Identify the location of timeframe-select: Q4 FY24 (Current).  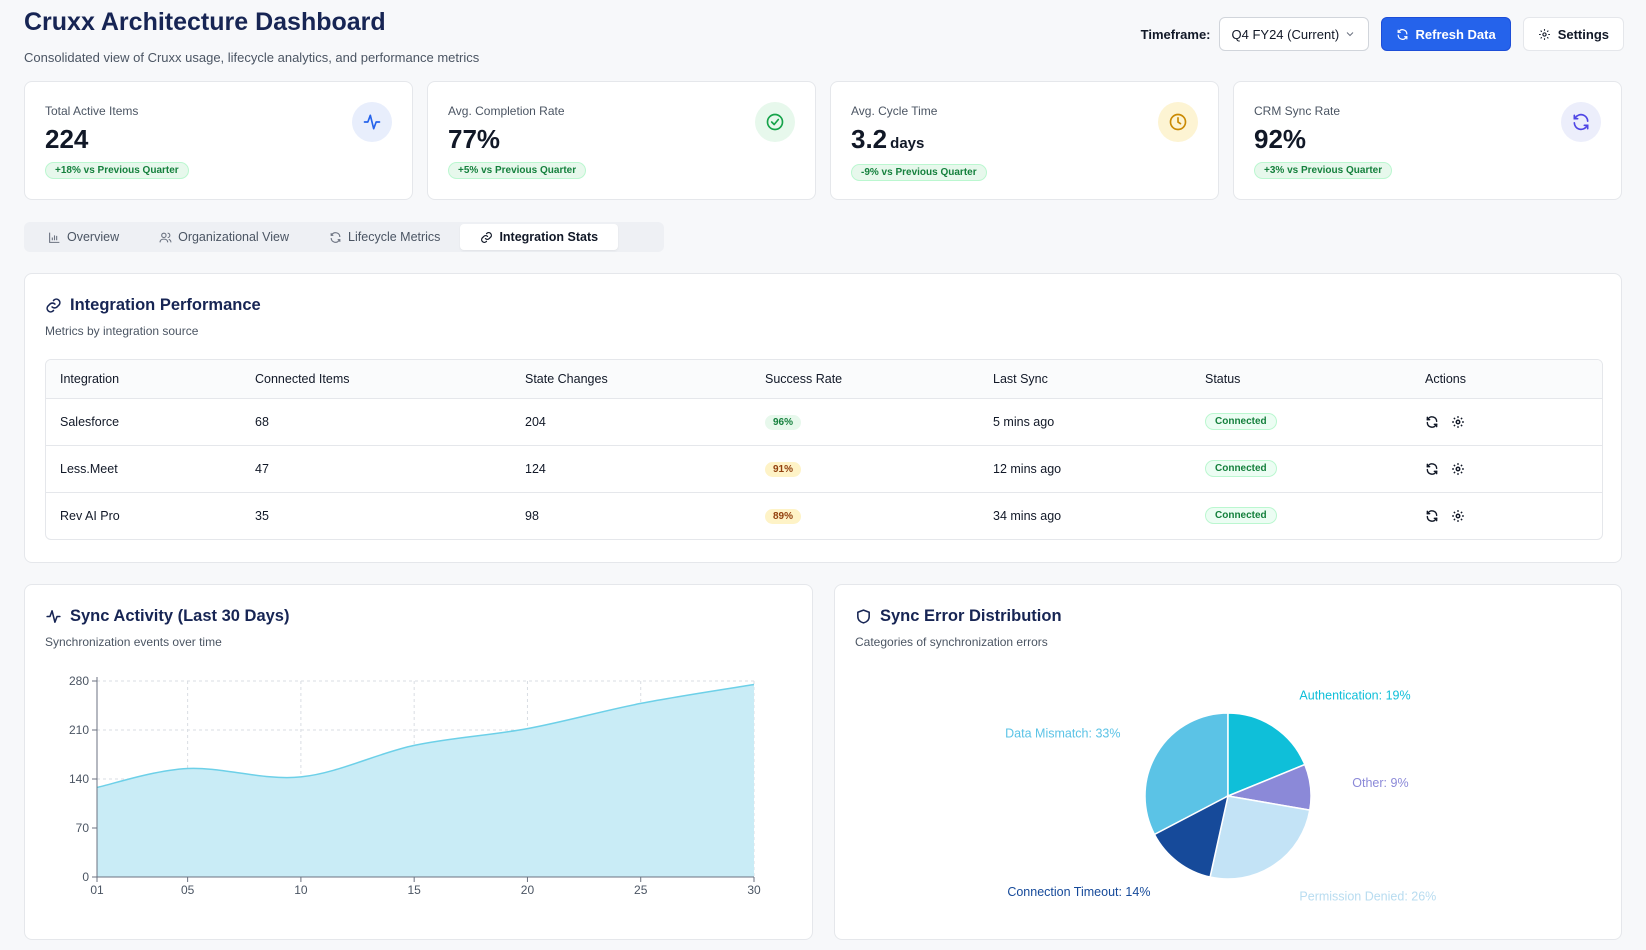
(1294, 34).